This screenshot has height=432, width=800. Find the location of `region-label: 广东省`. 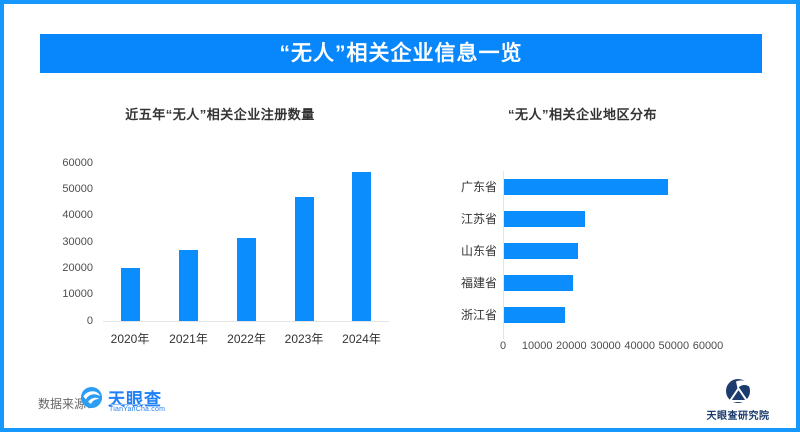

region-label: 广东省 is located at coordinates (478, 187).